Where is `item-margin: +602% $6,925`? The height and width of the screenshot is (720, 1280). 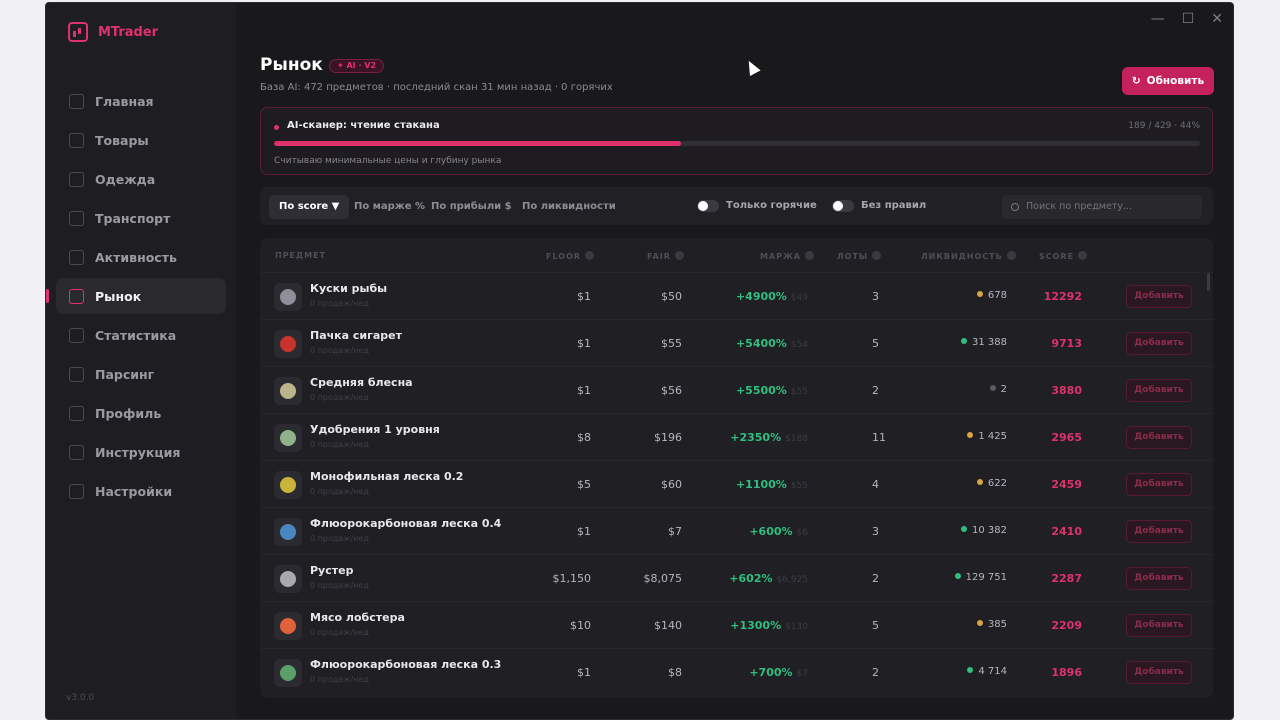
item-margin: +602% $6,925 is located at coordinates (768, 578).